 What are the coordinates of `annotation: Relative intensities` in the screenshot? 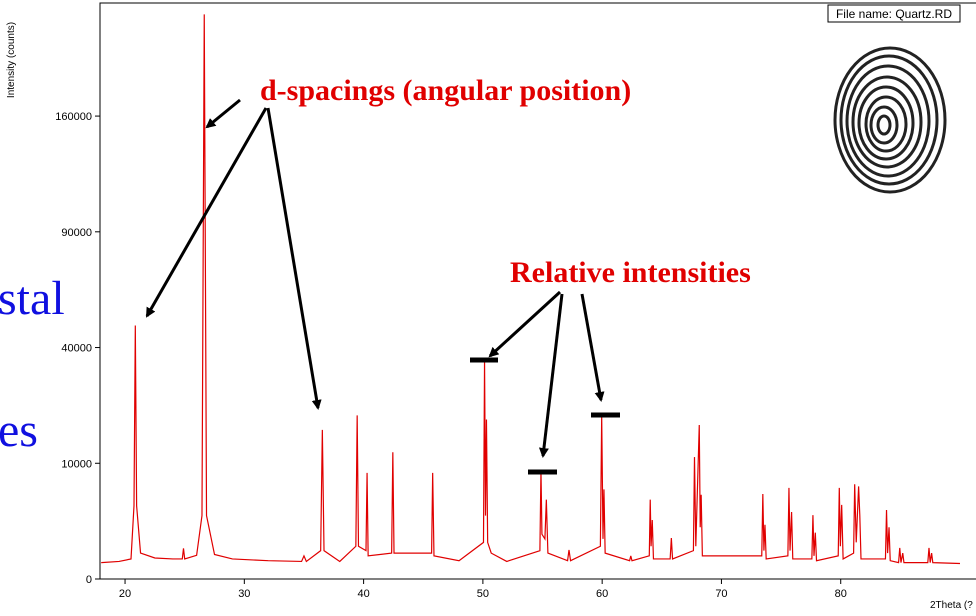 It's located at (630, 272).